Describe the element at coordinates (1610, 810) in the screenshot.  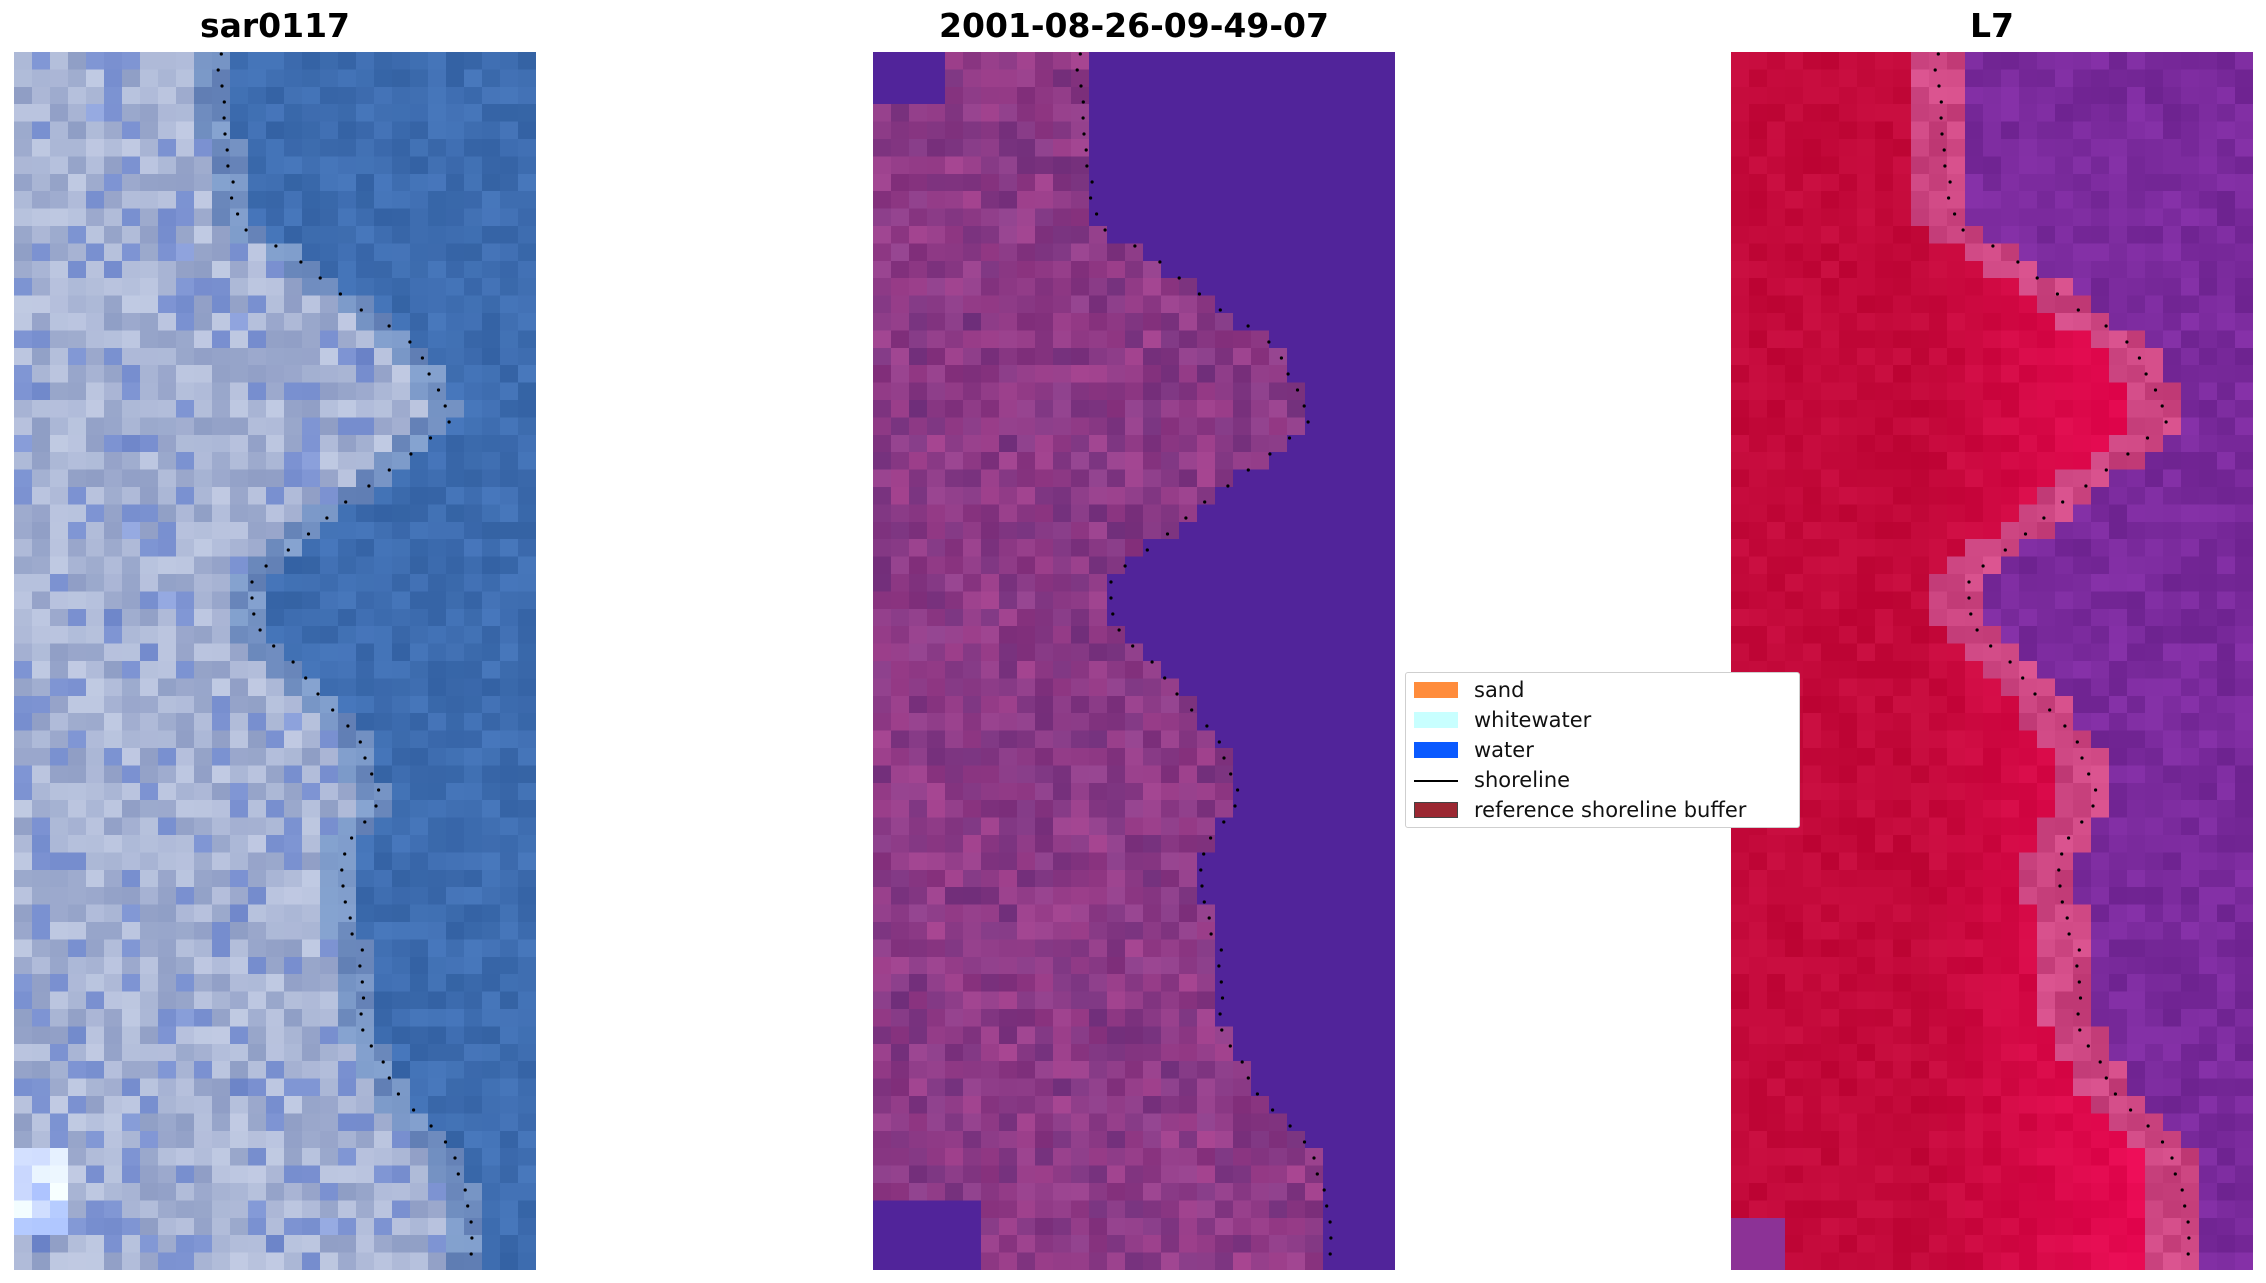
I see `legend-label-reference-buffer: reference shoreline buffer` at that location.